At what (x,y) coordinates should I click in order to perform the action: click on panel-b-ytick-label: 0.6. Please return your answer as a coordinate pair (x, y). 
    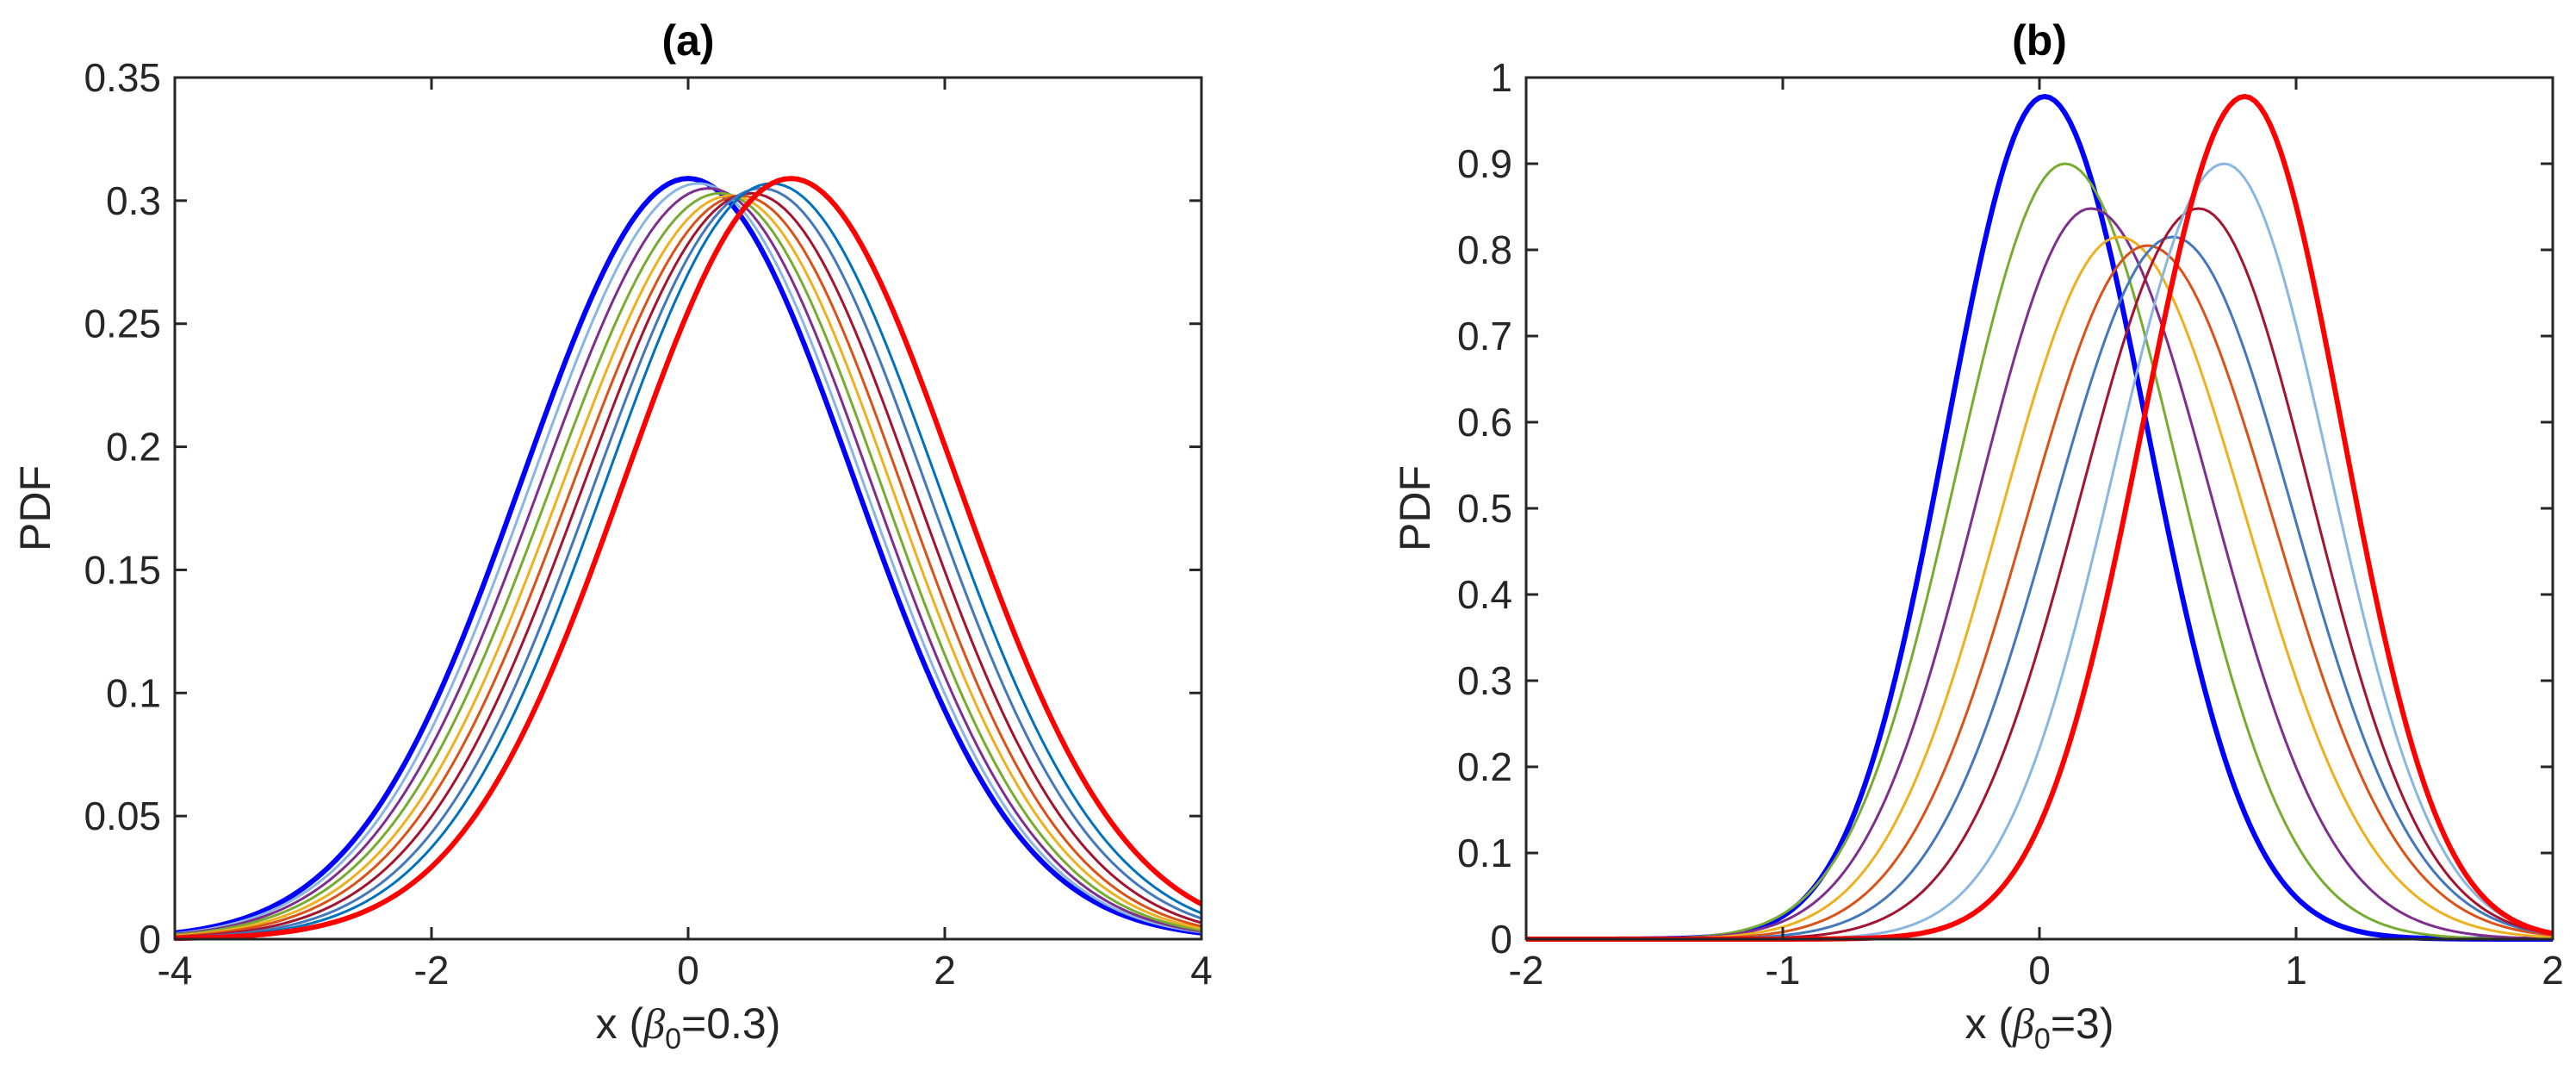
    Looking at the image, I should click on (1484, 423).